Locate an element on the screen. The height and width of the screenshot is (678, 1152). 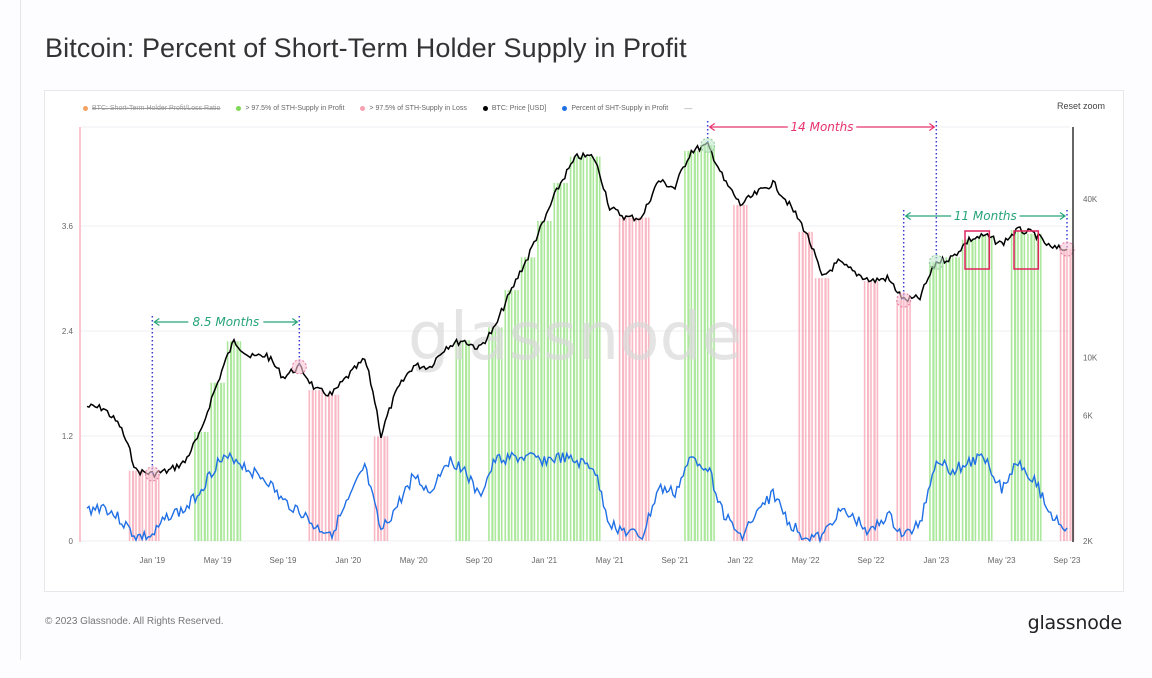
y-axis-left: 0 1.2 2.4 3.6 is located at coordinates (68, 384).